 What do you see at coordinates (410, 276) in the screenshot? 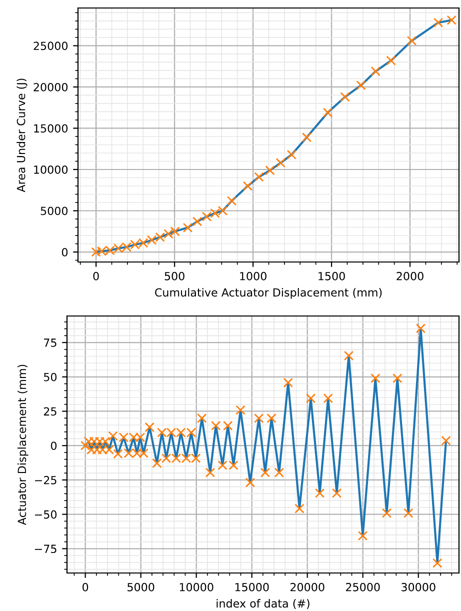
I see `x-tick-label: 2000` at bounding box center [410, 276].